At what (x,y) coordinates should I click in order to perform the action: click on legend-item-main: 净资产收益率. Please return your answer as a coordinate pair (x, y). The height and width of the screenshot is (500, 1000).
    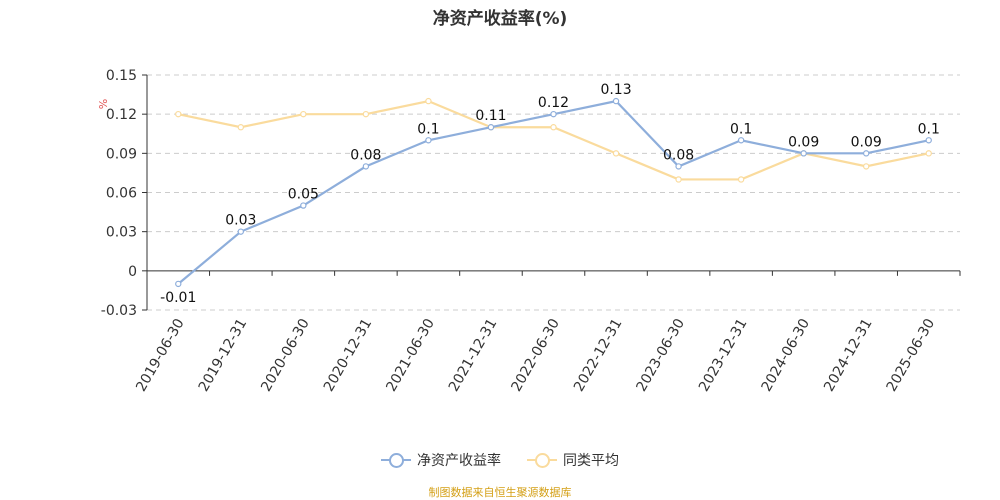
    Looking at the image, I should click on (441, 460).